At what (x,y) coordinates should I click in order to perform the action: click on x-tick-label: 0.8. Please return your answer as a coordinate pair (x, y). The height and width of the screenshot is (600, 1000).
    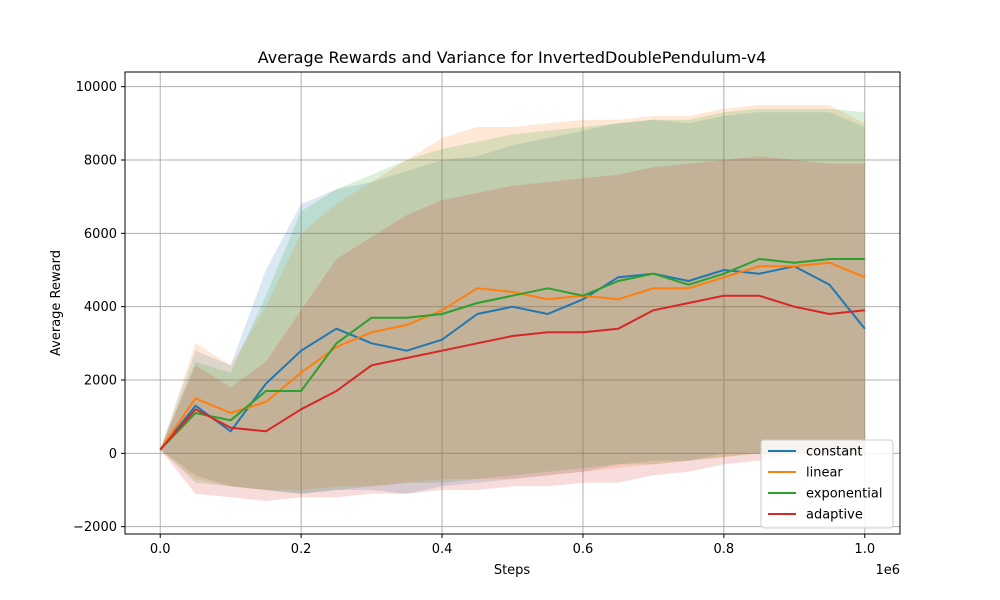
    Looking at the image, I should click on (724, 549).